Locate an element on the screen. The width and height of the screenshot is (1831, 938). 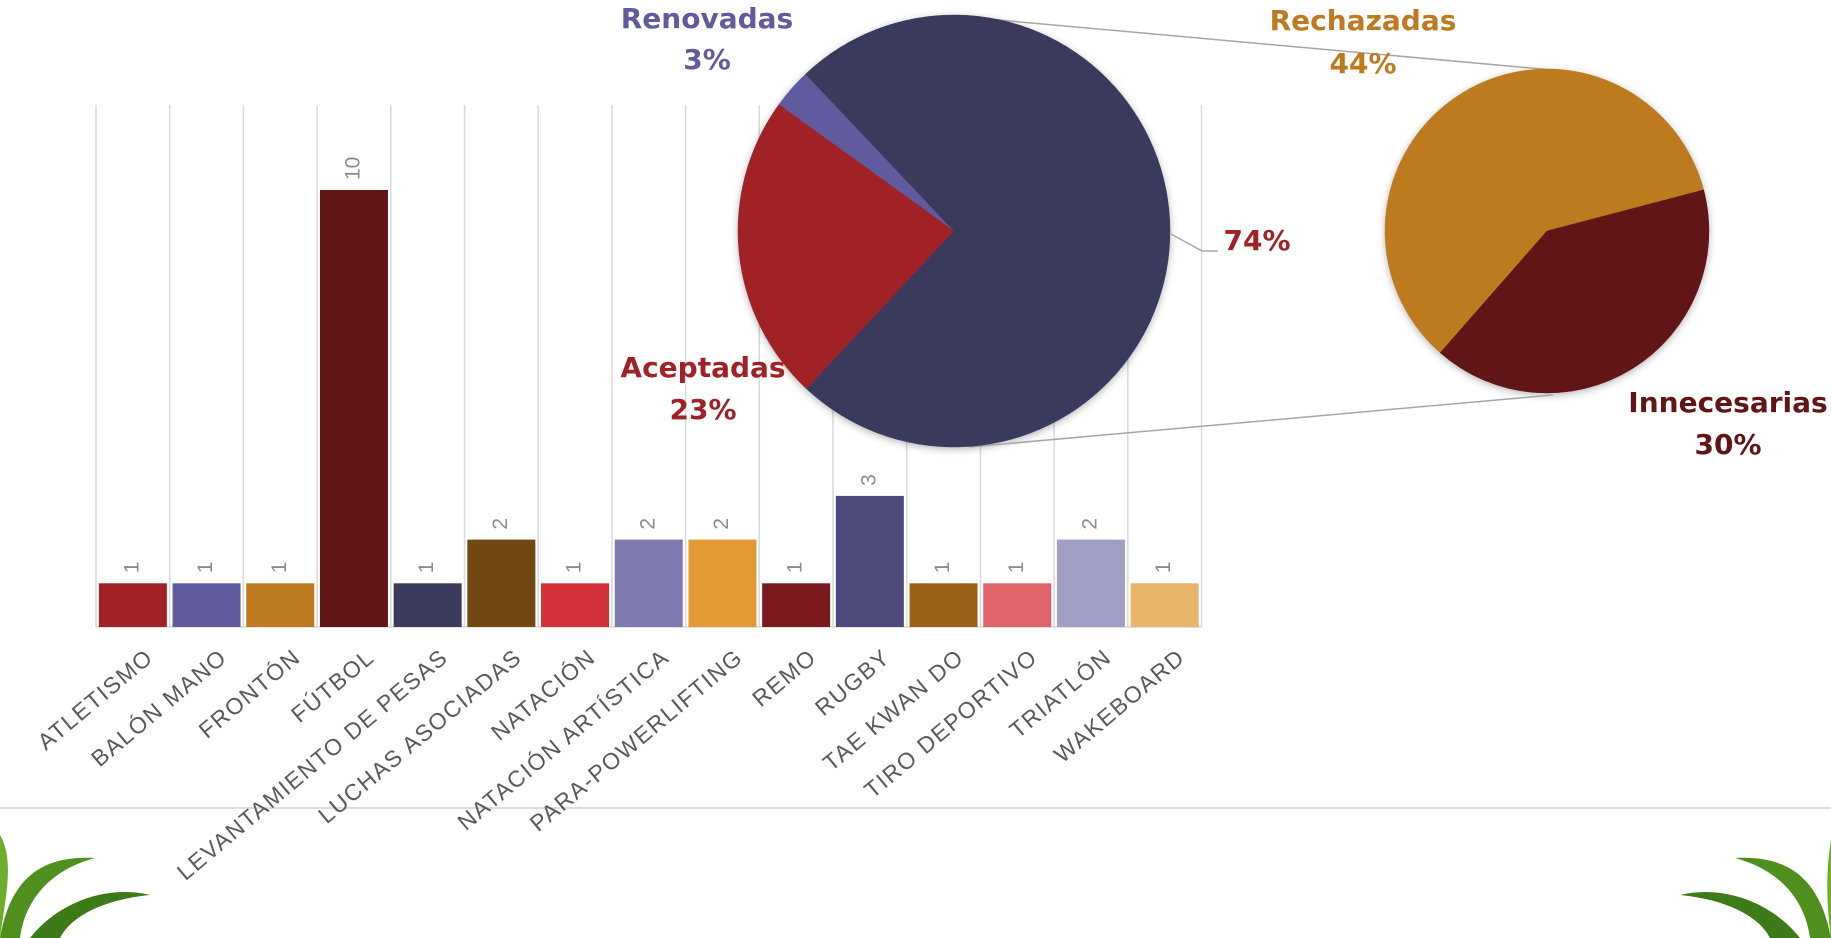
plant-left is located at coordinates (75, 886).